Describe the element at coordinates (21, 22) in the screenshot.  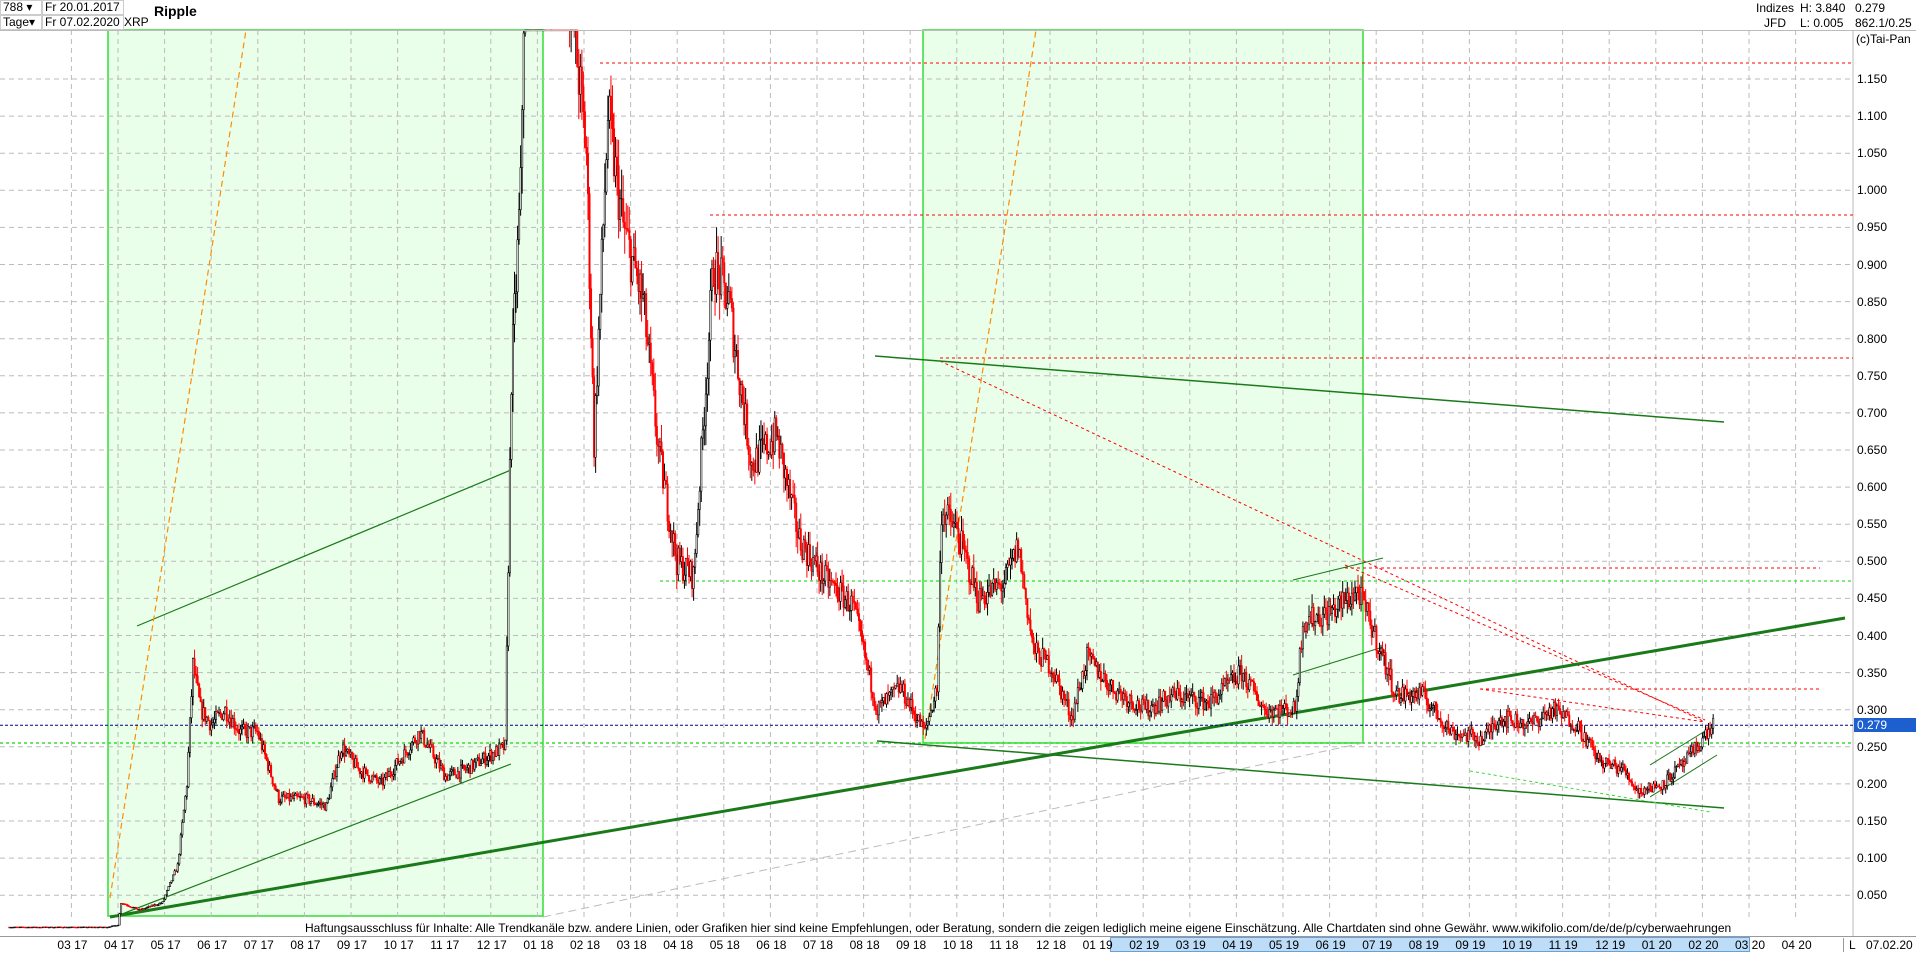
I see `unit-select: Tage▾` at that location.